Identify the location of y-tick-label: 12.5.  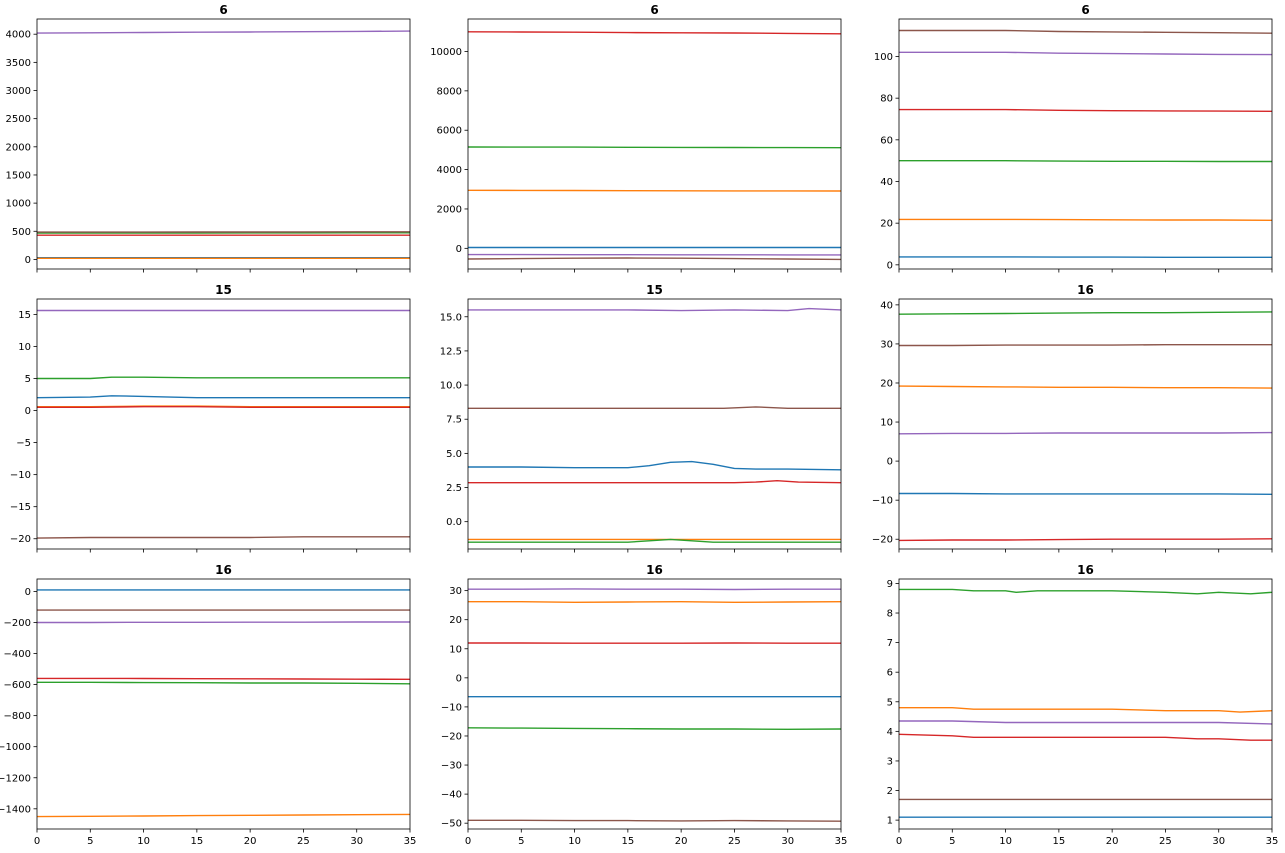
(451, 351).